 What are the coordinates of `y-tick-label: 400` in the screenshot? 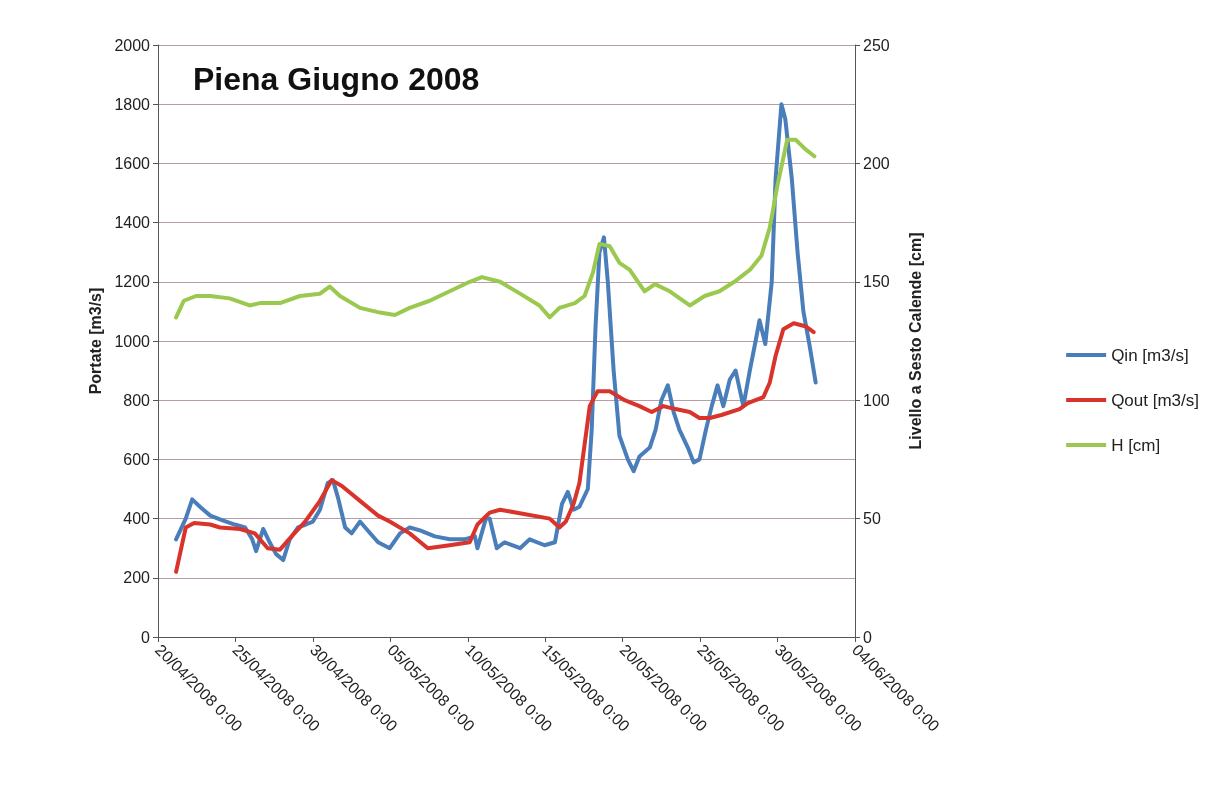 It's located at (137, 519).